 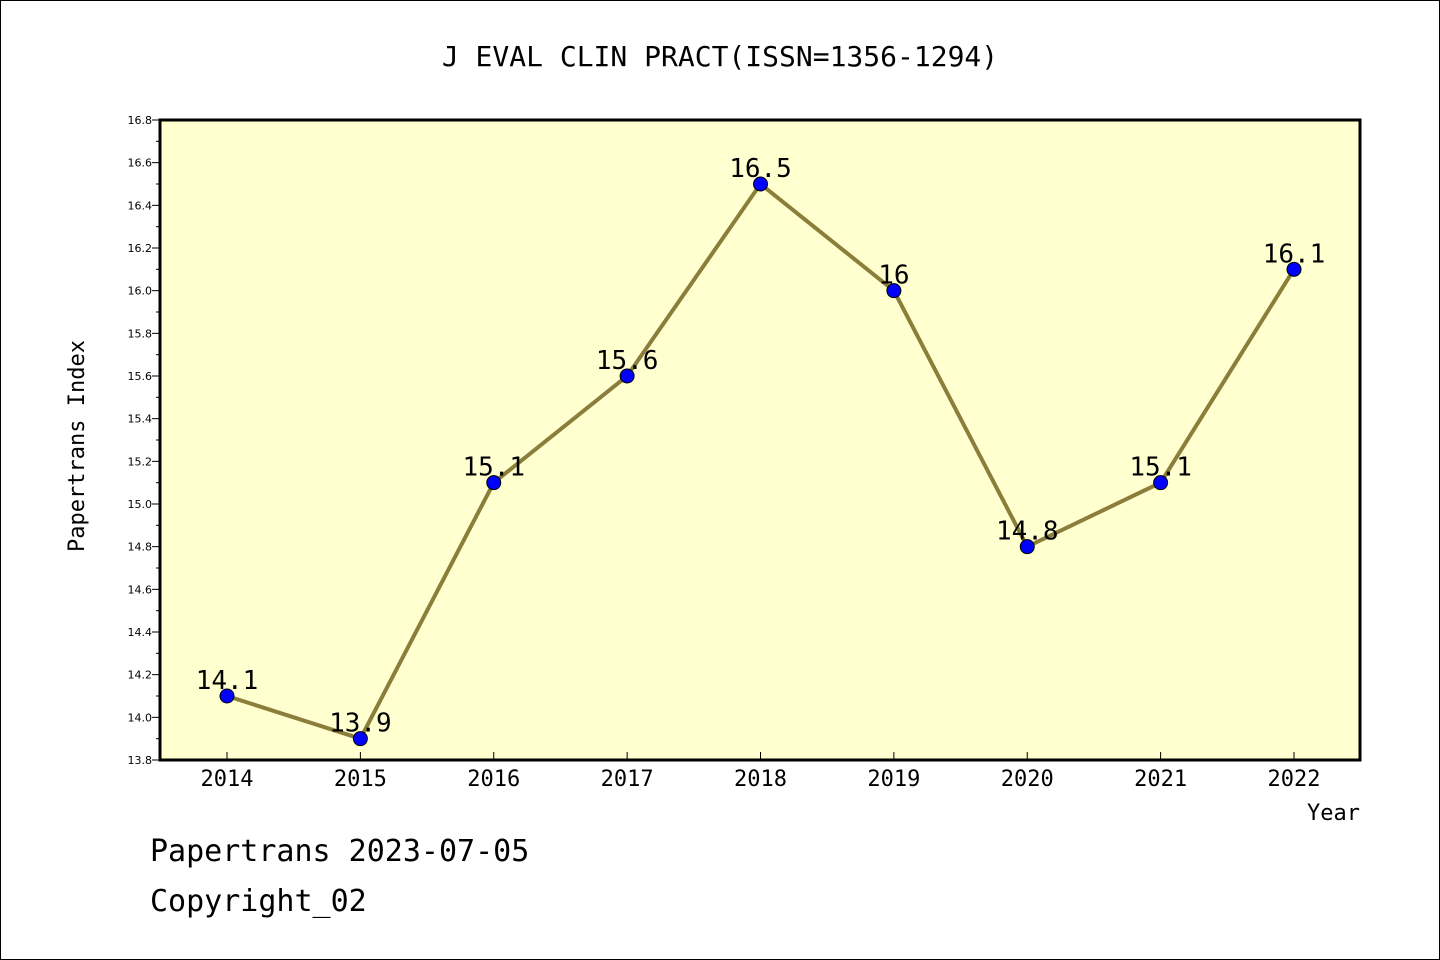 What do you see at coordinates (1027, 532) in the screenshot?
I see `data-label: 14.8` at bounding box center [1027, 532].